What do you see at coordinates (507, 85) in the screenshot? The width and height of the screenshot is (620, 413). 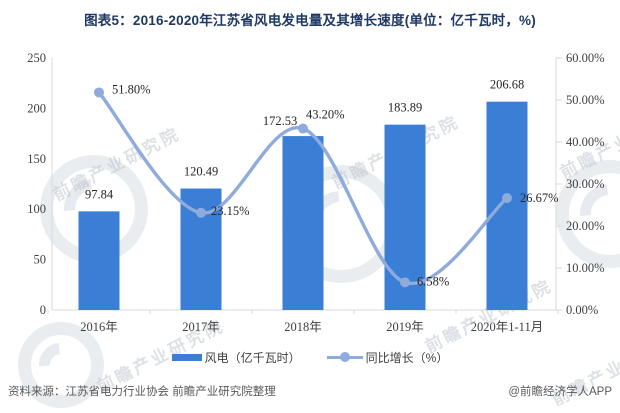 I see `svg-text: 206.68` at bounding box center [507, 85].